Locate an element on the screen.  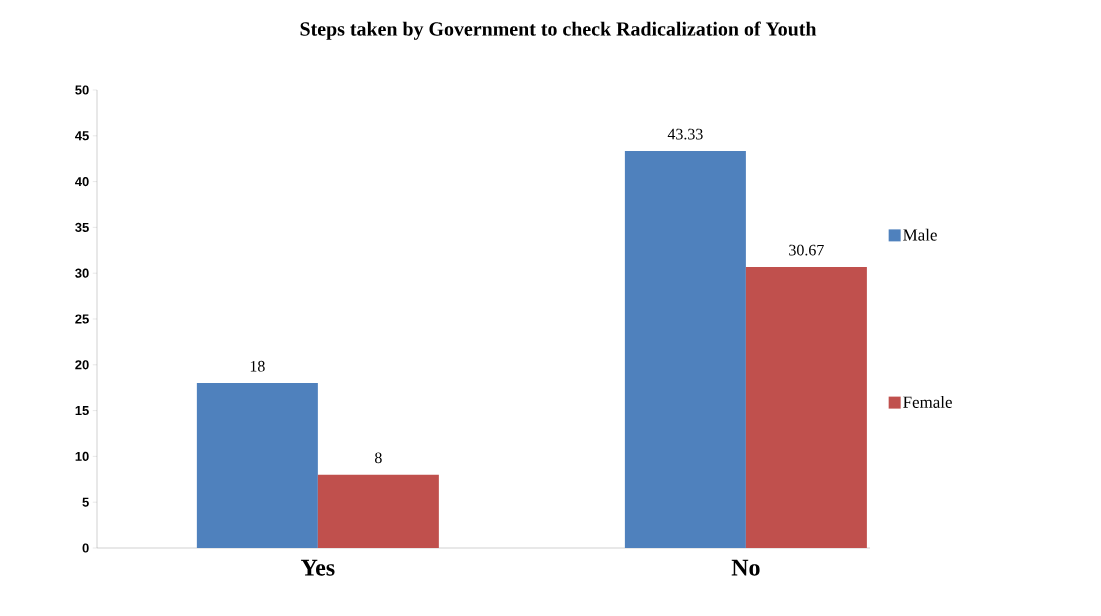
data-label: 8 is located at coordinates (378, 458).